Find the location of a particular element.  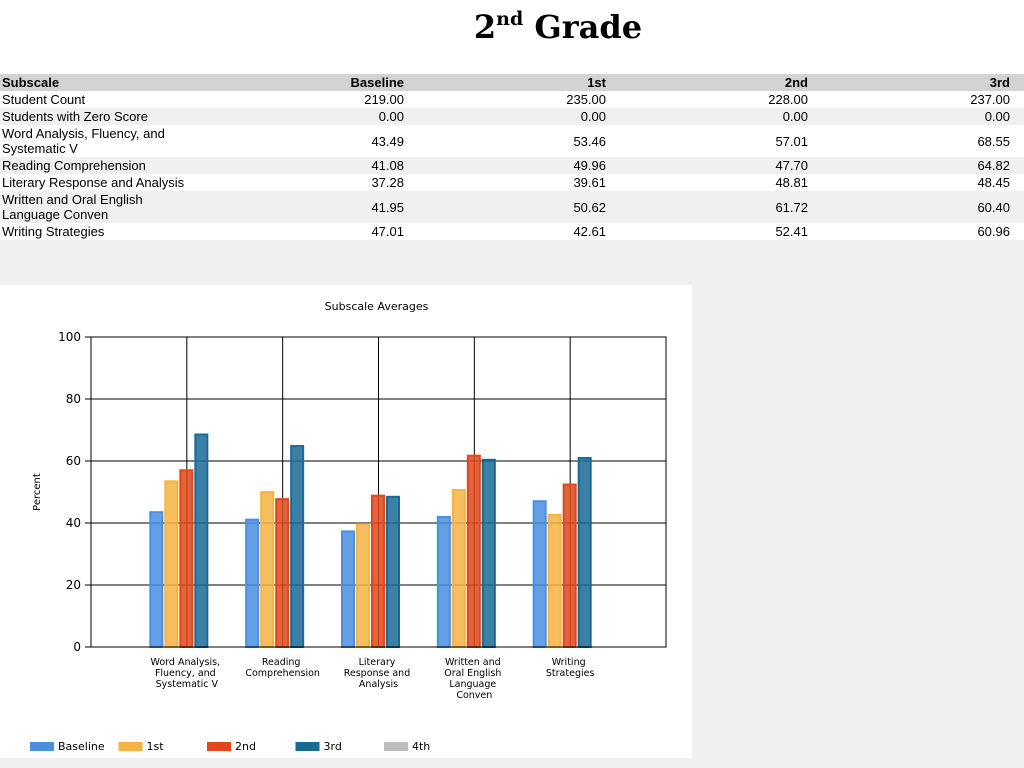

value-cell: 49.96 is located at coordinates (505, 165).